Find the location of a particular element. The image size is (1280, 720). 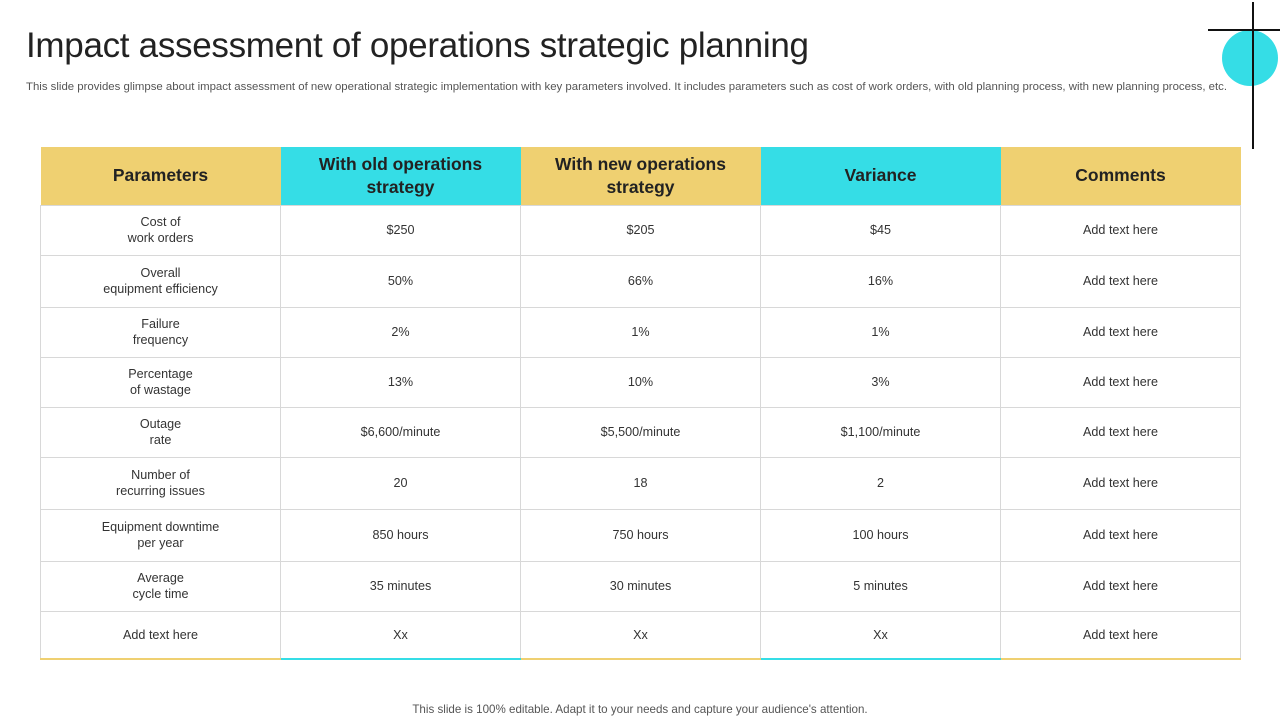

cell-new-strategy: 10% is located at coordinates (640, 382).